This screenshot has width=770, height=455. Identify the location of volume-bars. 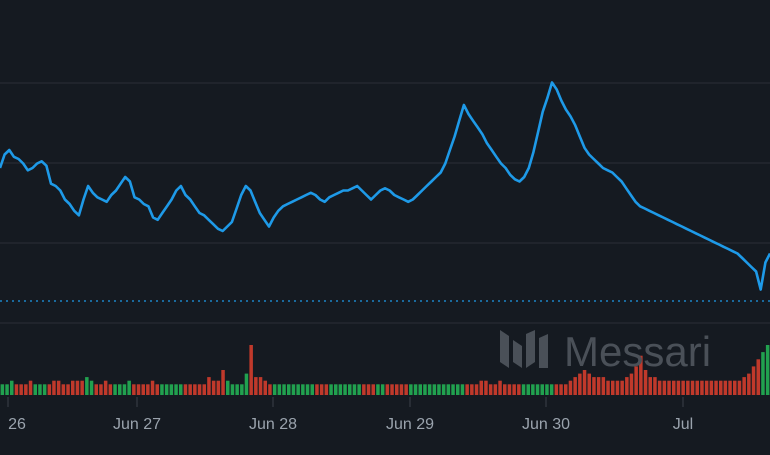
(385, 370).